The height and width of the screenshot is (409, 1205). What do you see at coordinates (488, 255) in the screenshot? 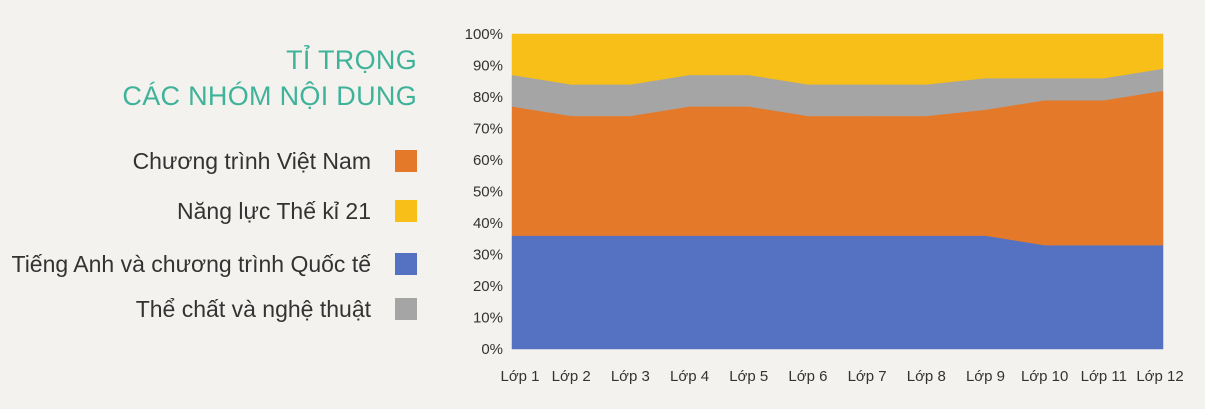
I see `y-tick-label: 30%` at bounding box center [488, 255].